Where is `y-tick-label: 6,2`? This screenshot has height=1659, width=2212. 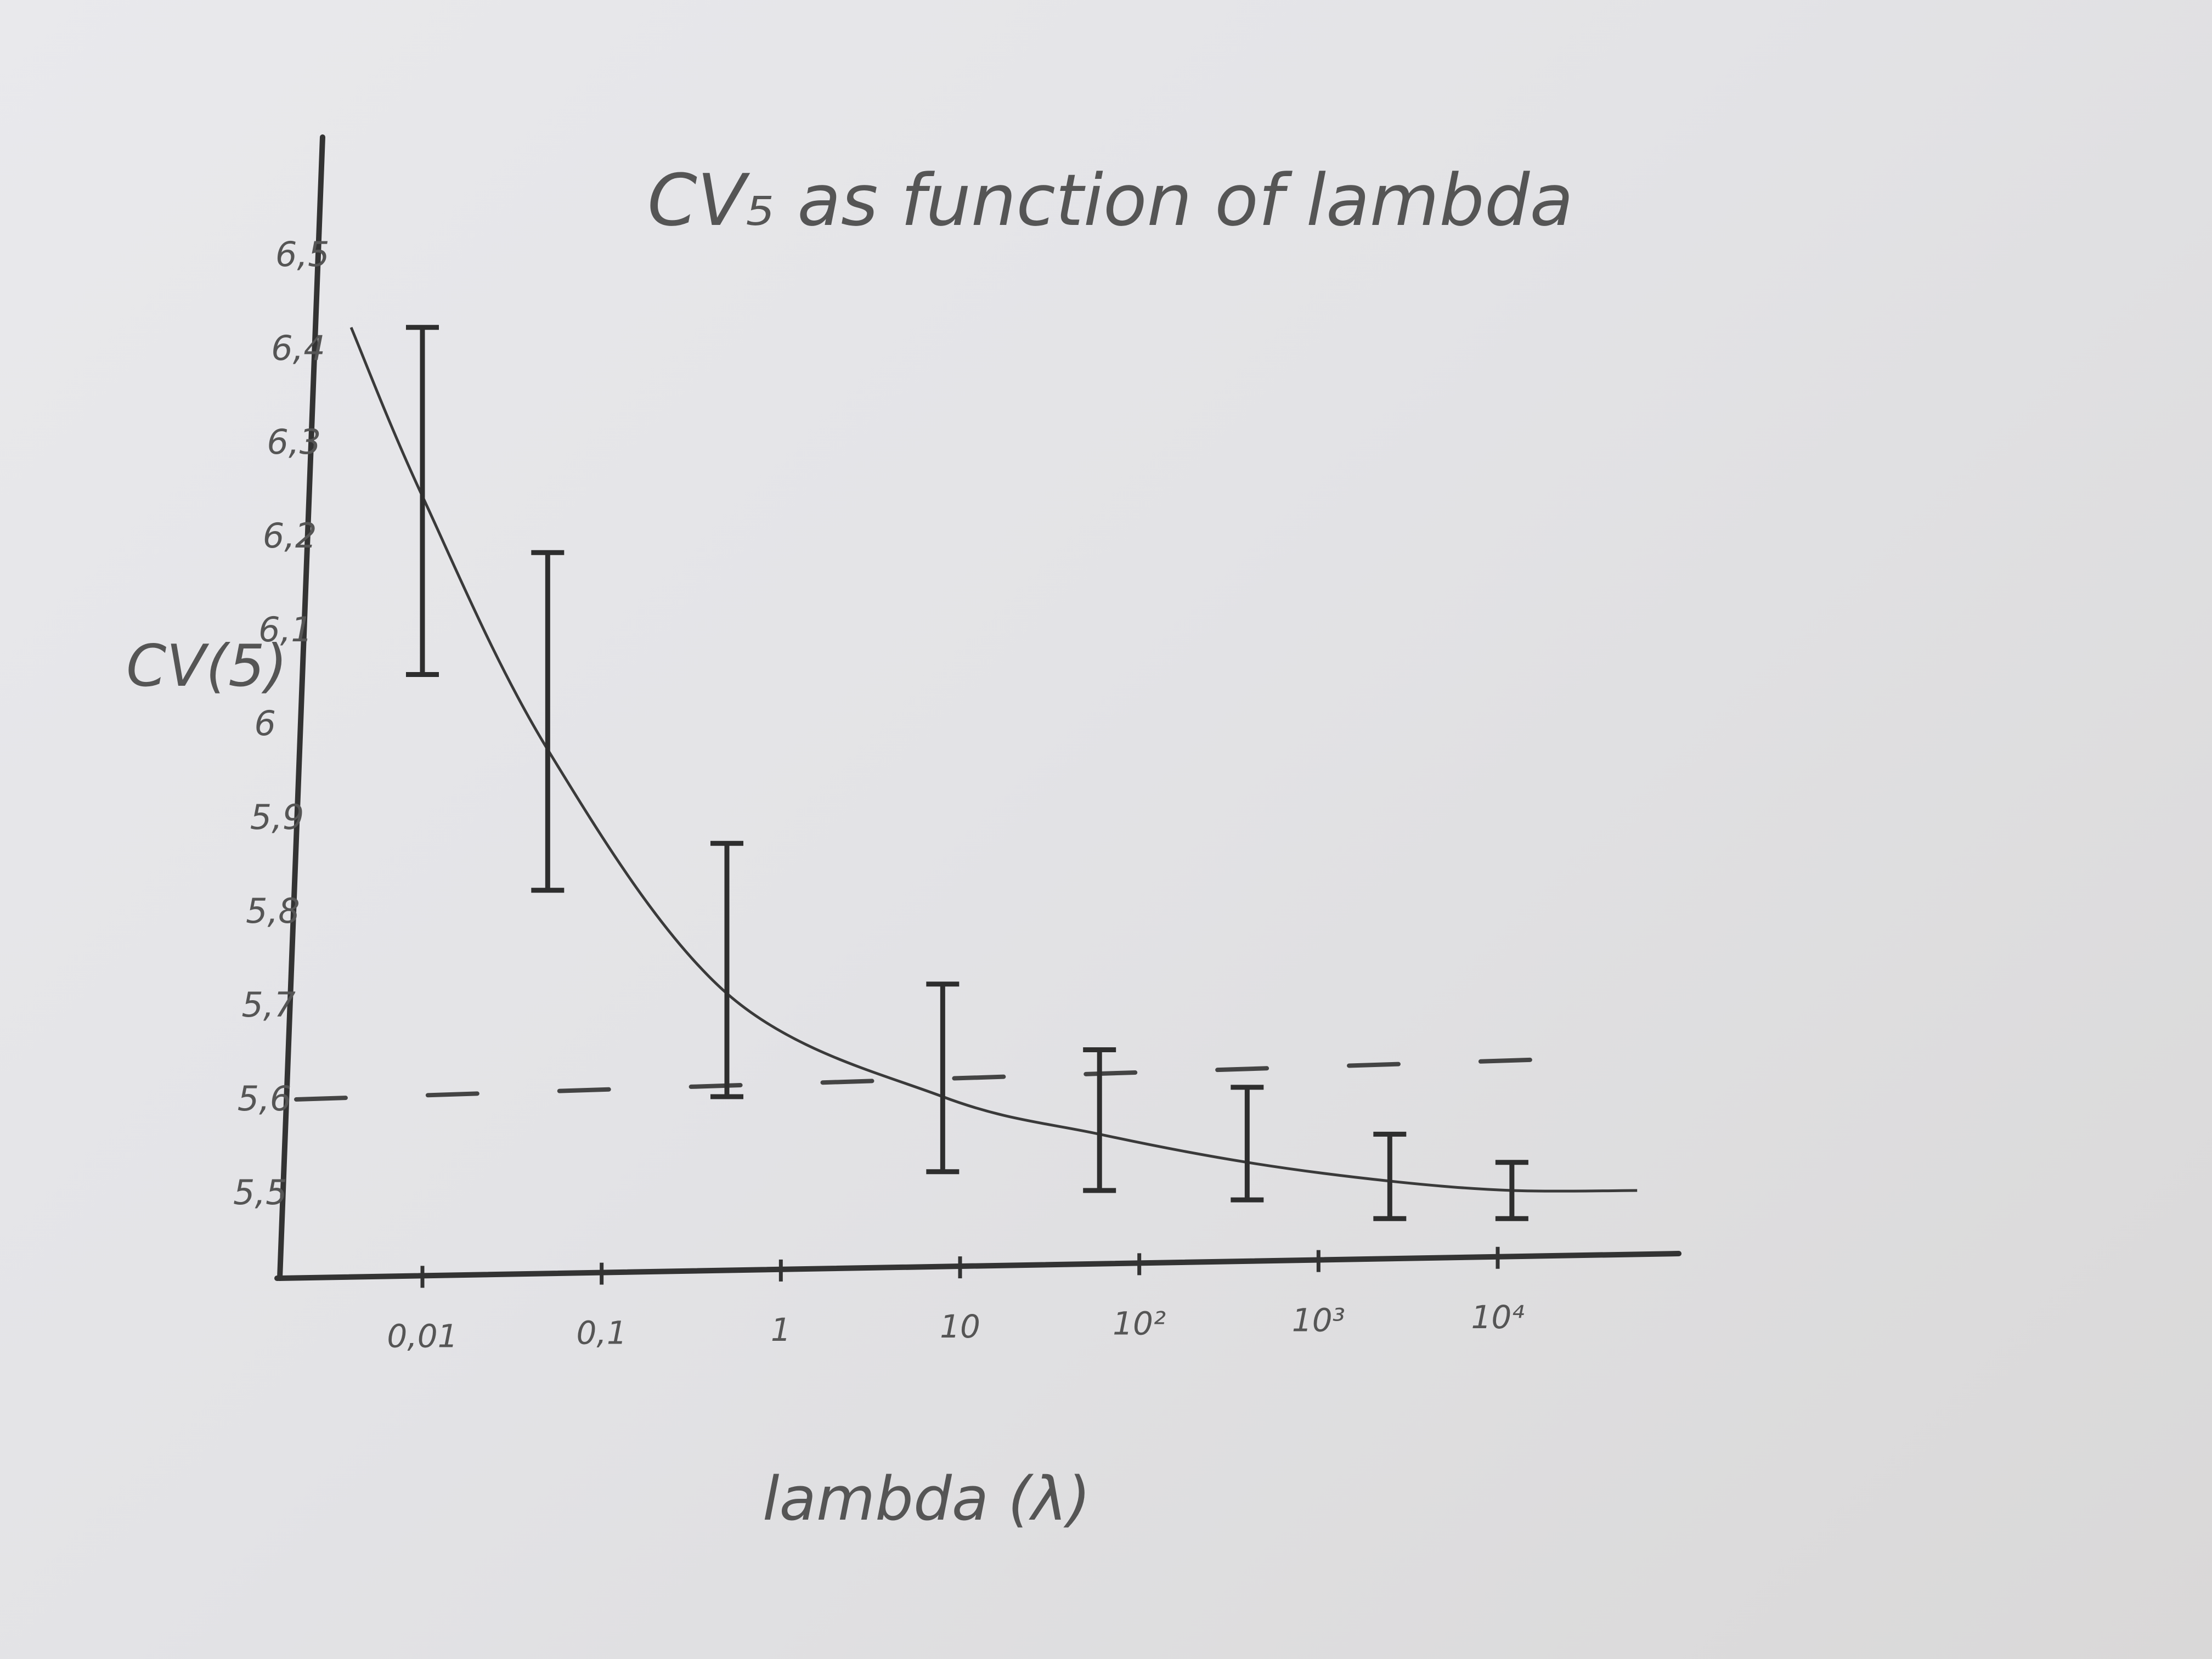 y-tick-label: 6,2 is located at coordinates (290, 536).